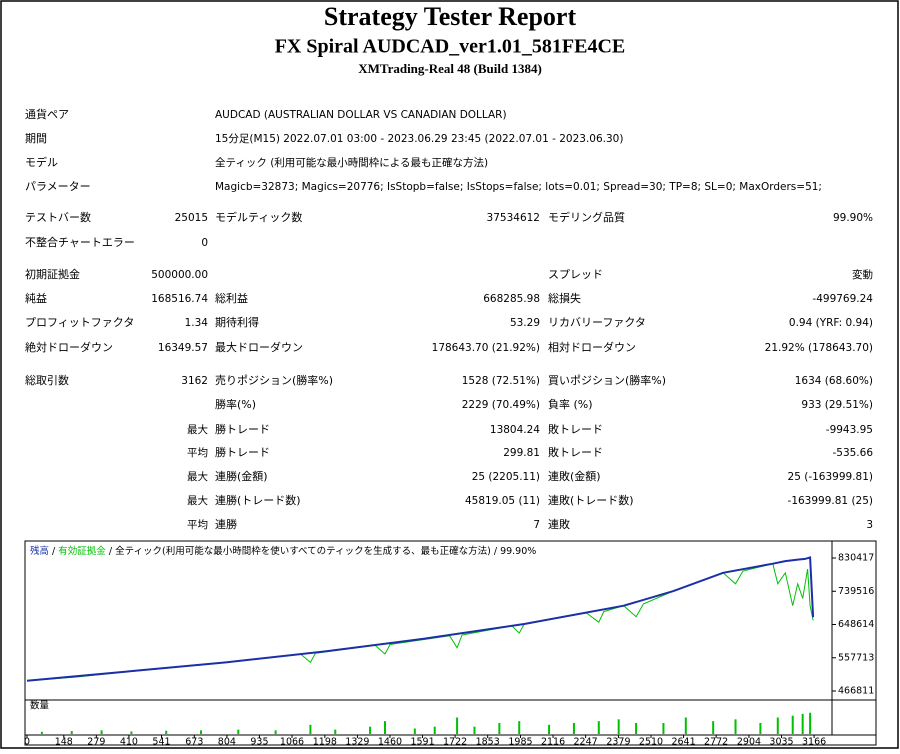  What do you see at coordinates (683, 742) in the screenshot?
I see `x-tick-label: 2641` at bounding box center [683, 742].